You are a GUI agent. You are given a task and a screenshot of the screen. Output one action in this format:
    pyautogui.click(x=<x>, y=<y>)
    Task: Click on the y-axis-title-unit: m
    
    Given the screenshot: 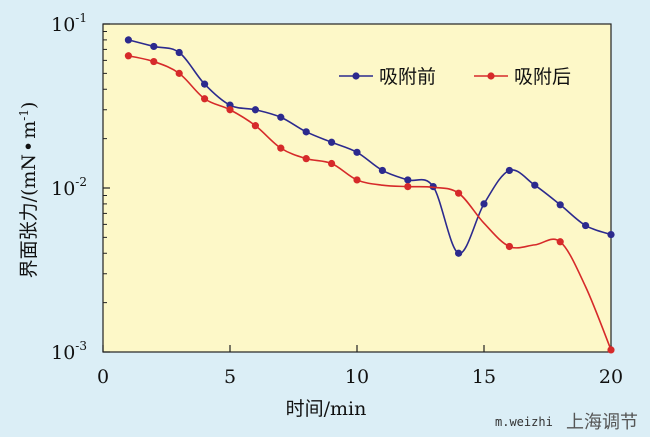 What is the action you would take?
    pyautogui.click(x=29, y=130)
    